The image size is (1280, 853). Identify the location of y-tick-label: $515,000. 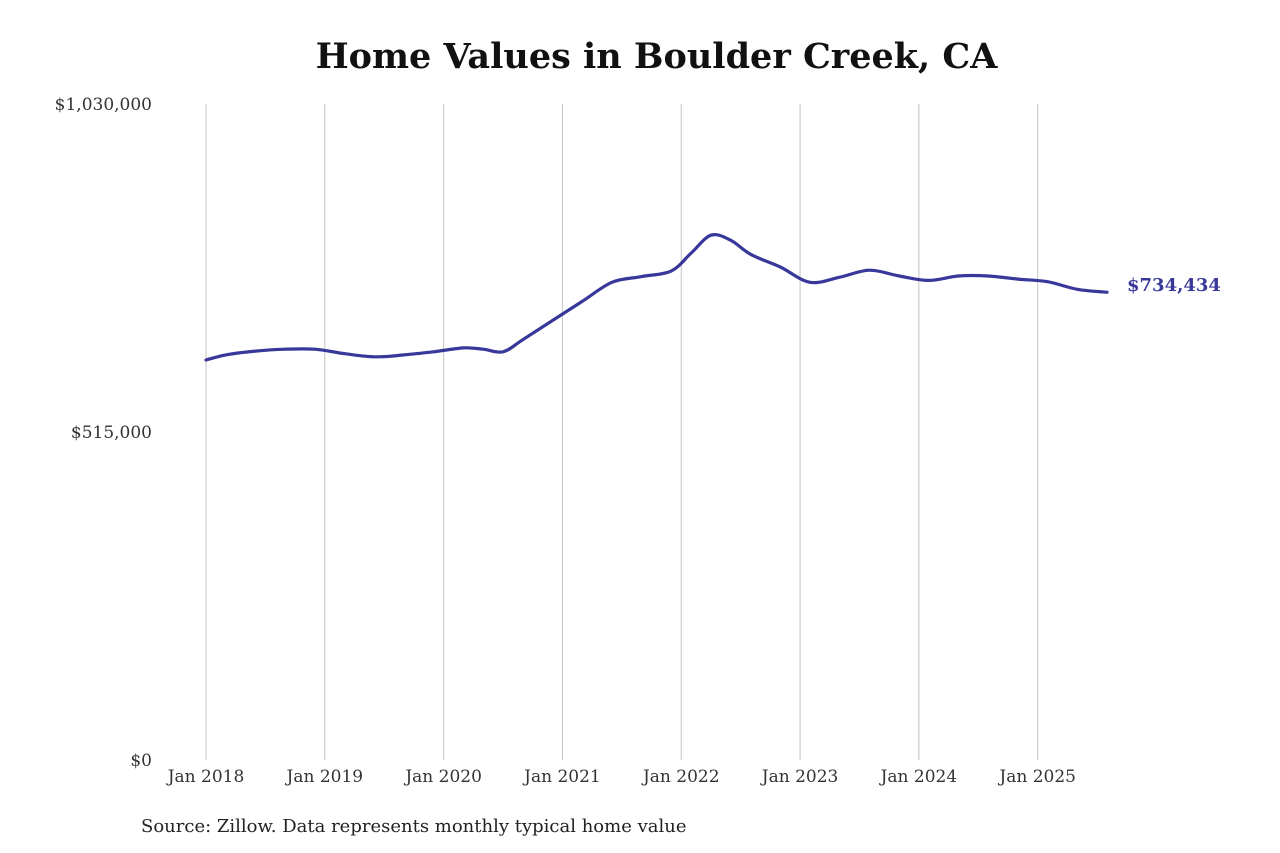
(111, 433).